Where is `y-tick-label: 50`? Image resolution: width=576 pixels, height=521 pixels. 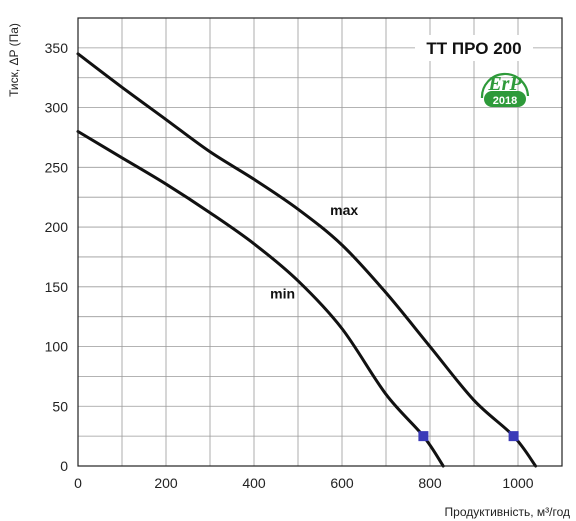 y-tick-label: 50 is located at coordinates (60, 406).